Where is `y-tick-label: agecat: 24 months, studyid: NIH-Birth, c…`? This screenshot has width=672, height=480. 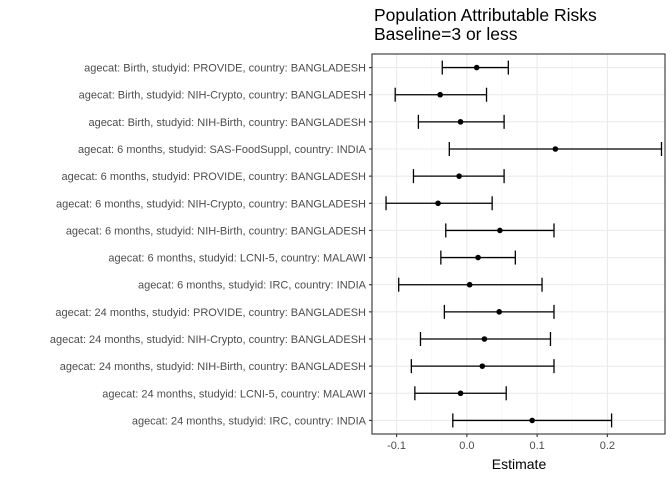 y-tick-label: agecat: 24 months, studyid: NIH-Birth, c… is located at coordinates (213, 367).